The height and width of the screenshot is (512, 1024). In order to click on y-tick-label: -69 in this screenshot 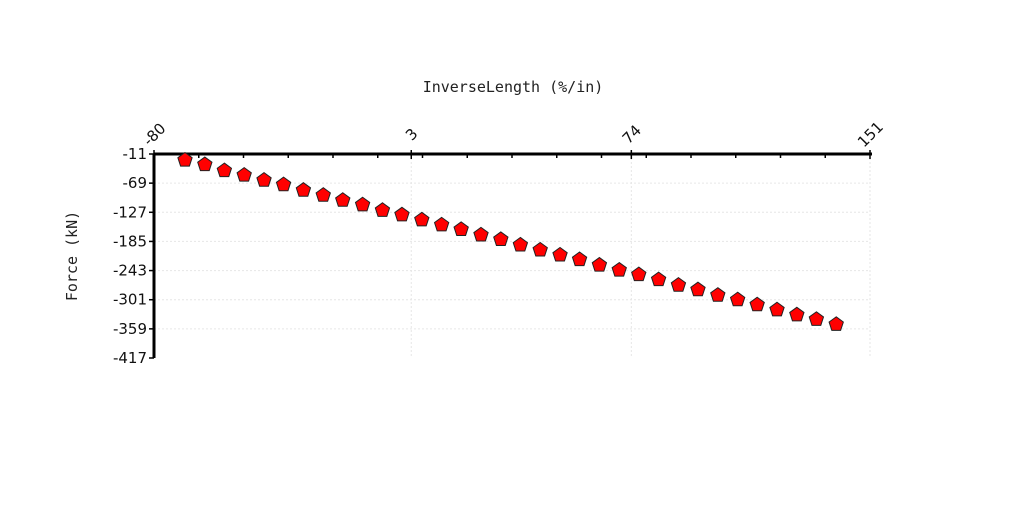, I will do `click(135, 183)`.